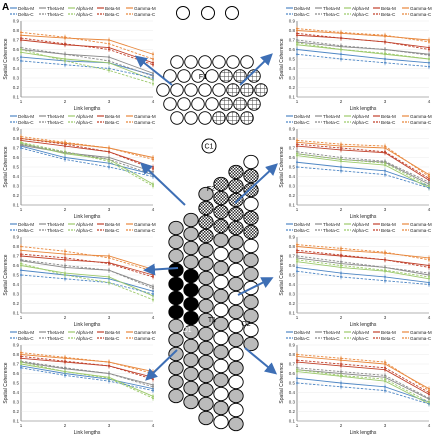 The height and width of the screenshot is (440, 433). What do you see at coordinates (331, 14) in the screenshot?
I see `legend-entry: Theta-C` at bounding box center [331, 14].